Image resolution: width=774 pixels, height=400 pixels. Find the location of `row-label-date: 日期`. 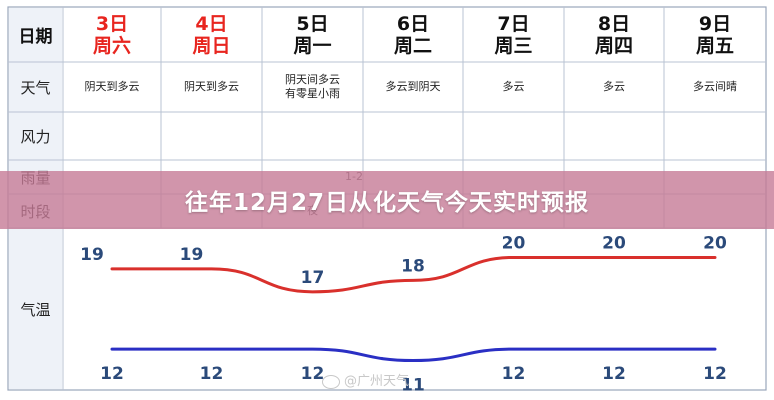

row-label-date: 日期 is located at coordinates (35, 37).